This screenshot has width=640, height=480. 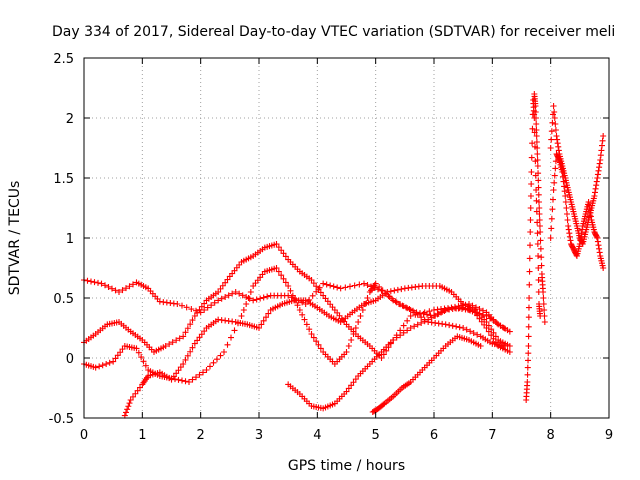 I want to click on x-tick-label: 2, so click(x=201, y=435).